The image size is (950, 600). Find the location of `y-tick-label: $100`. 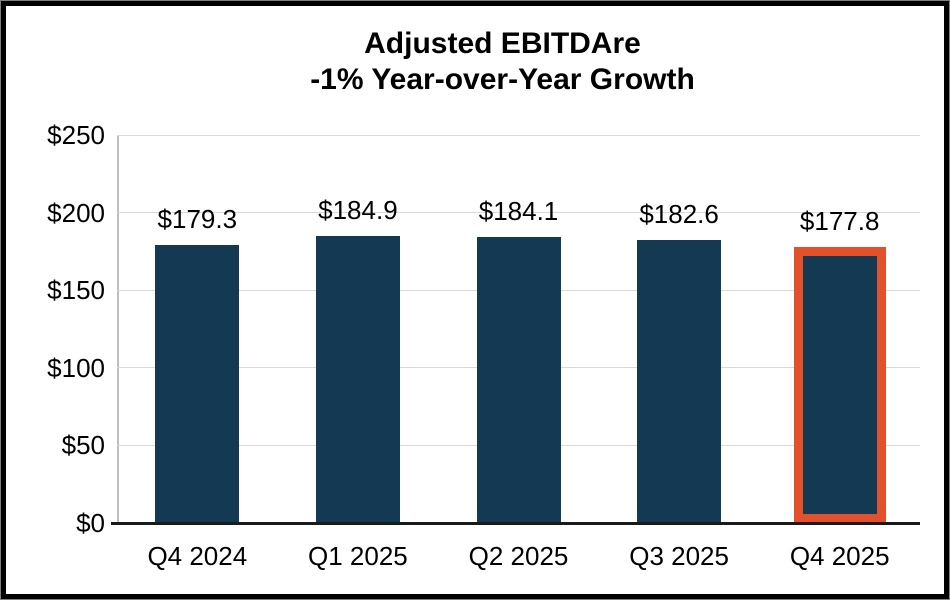

y-tick-label: $100 is located at coordinates (76, 367).